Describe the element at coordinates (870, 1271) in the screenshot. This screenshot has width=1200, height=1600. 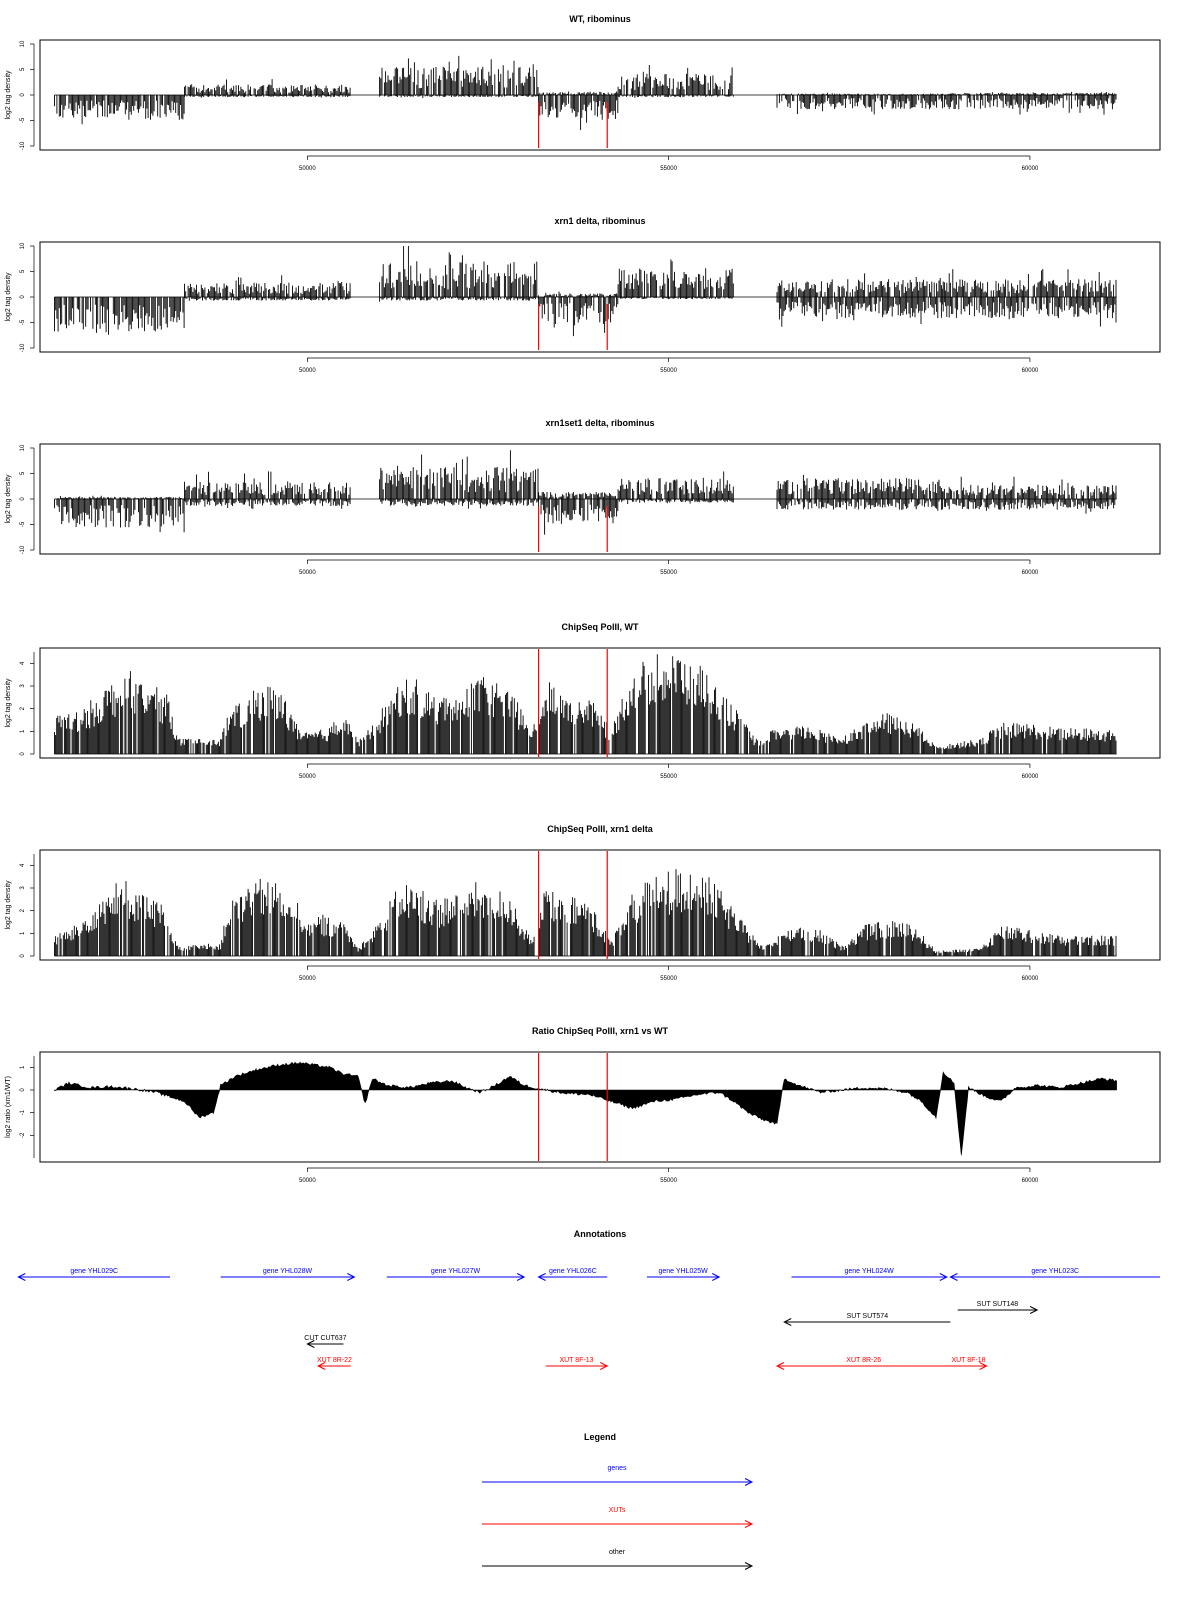
I see `annotation-label: gene YHL024W` at that location.